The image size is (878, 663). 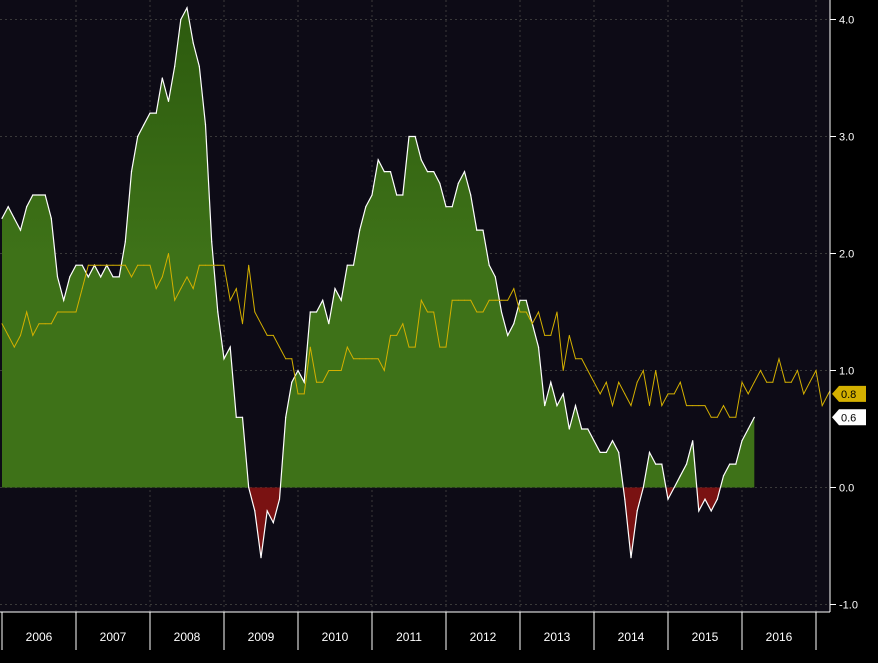 What do you see at coordinates (846, 255) in the screenshot?
I see `y-tick-label: 2.0` at bounding box center [846, 255].